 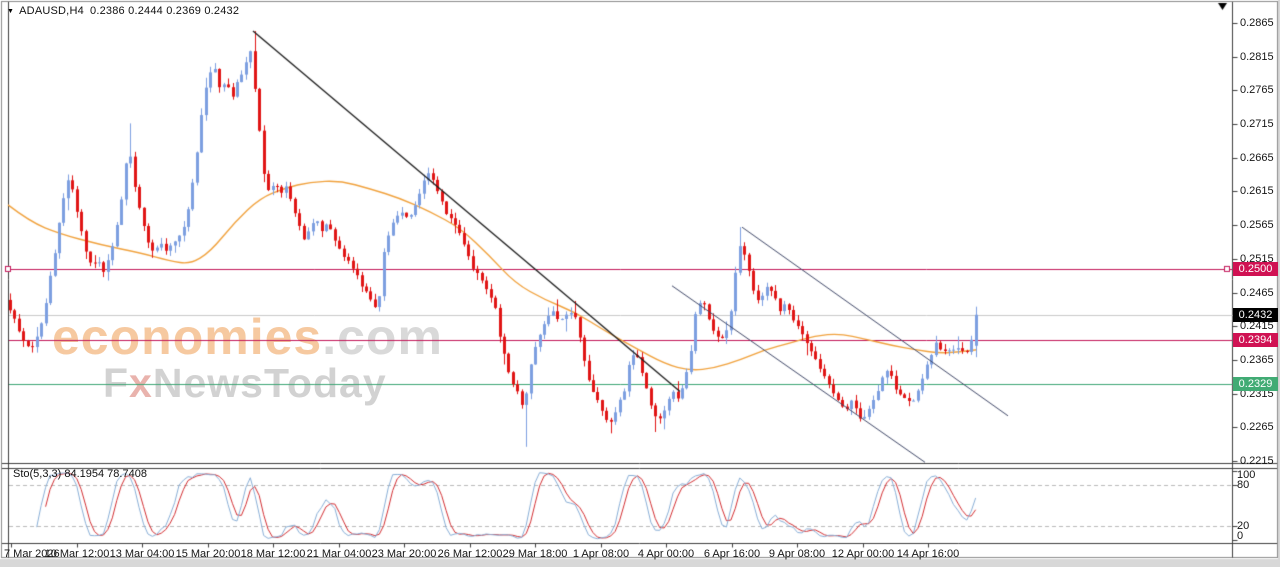 What do you see at coordinates (1257, 90) in the screenshot?
I see `price-tick-label: 0.2765` at bounding box center [1257, 90].